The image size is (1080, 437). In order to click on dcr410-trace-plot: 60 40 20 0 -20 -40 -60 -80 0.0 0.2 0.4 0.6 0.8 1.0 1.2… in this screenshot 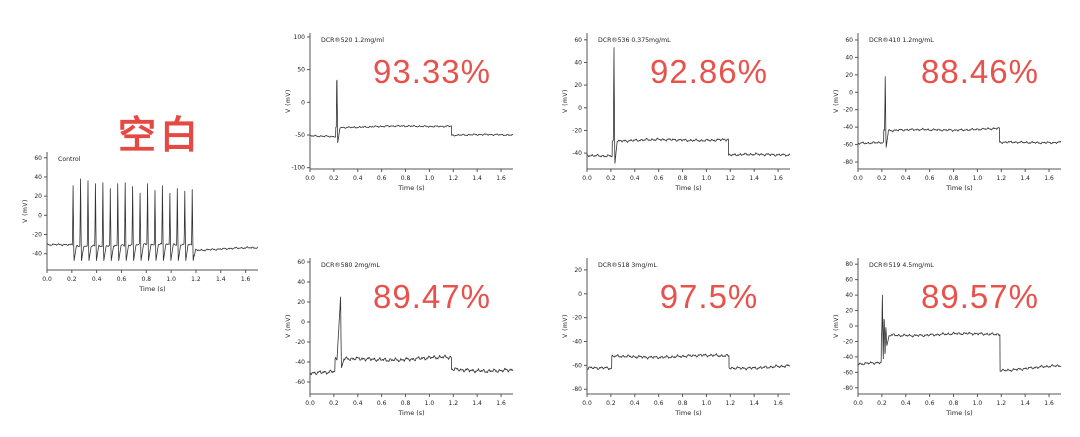, I will do `click(947, 112)`.